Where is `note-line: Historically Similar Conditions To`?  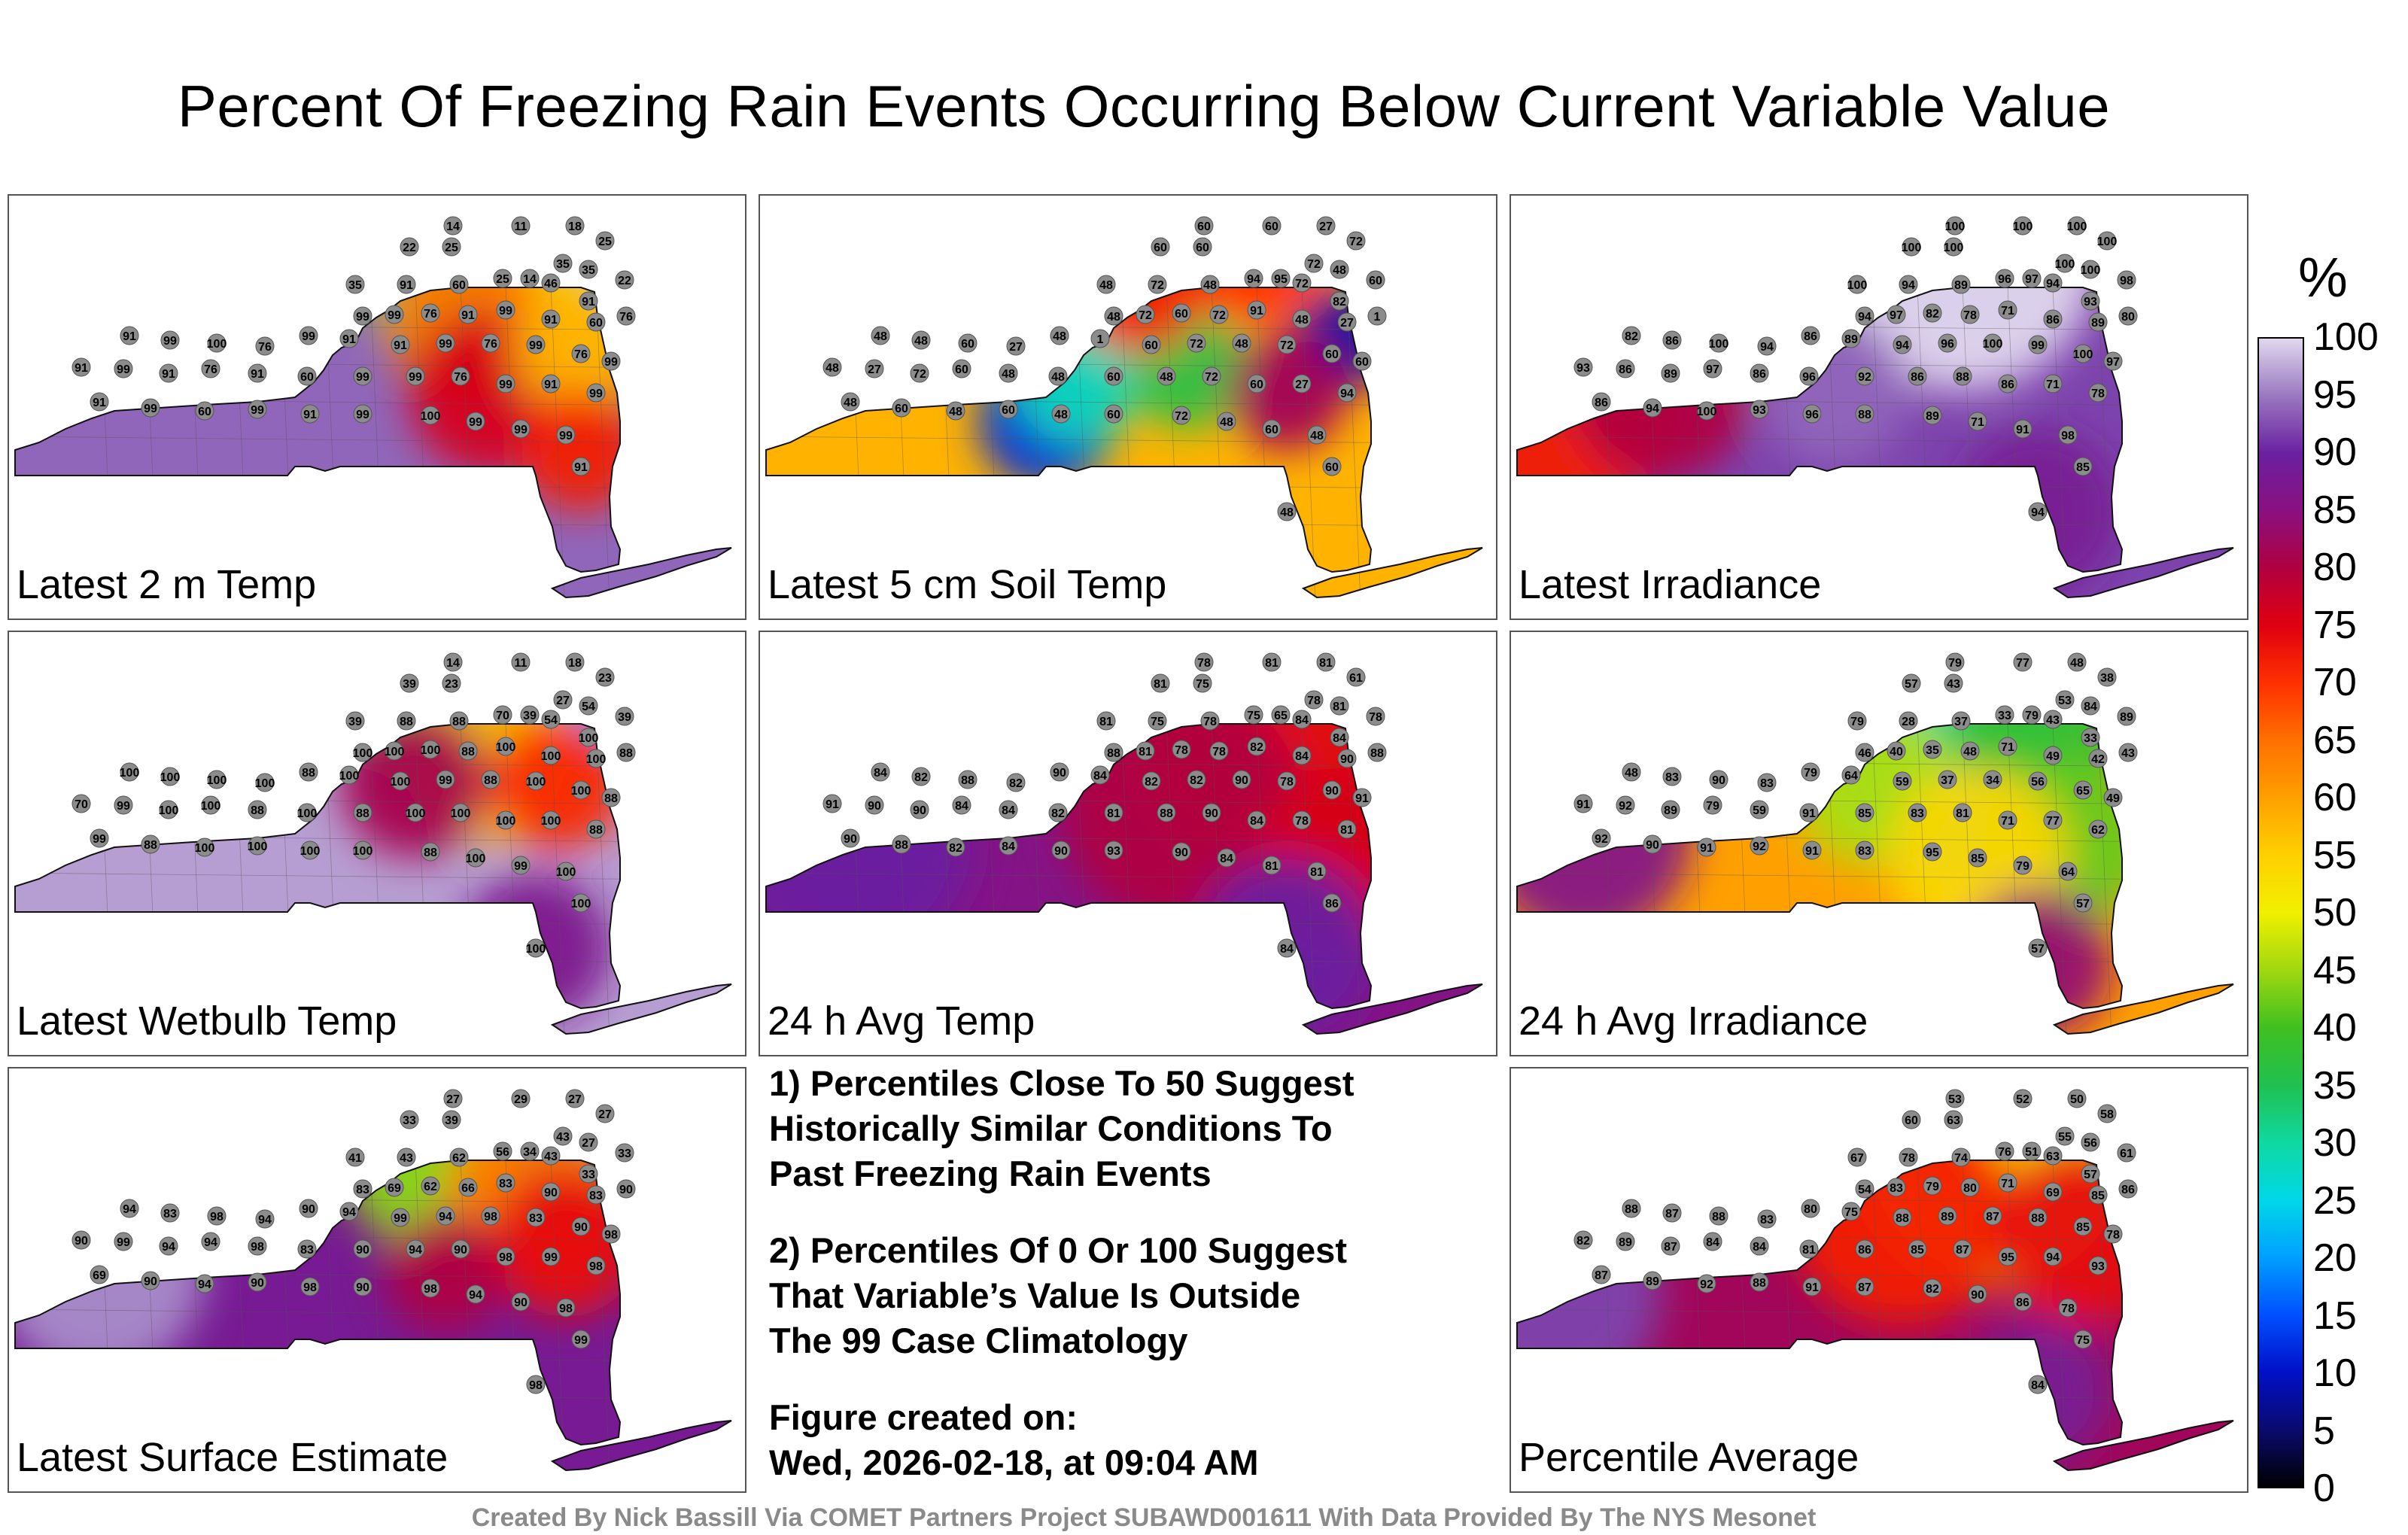
note-line: Historically Similar Conditions To is located at coordinates (1051, 1128).